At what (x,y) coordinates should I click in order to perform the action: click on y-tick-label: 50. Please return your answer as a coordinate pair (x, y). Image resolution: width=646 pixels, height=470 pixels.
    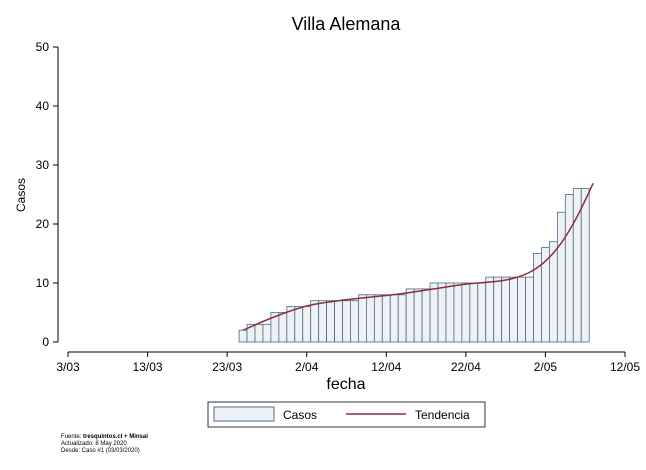
    Looking at the image, I should click on (43, 47).